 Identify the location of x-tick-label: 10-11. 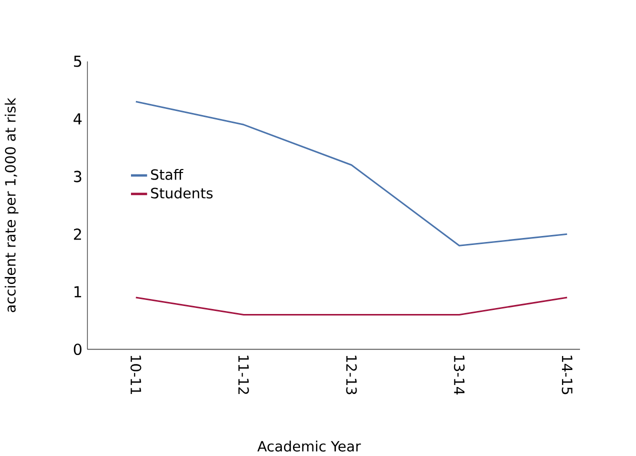
(136, 375).